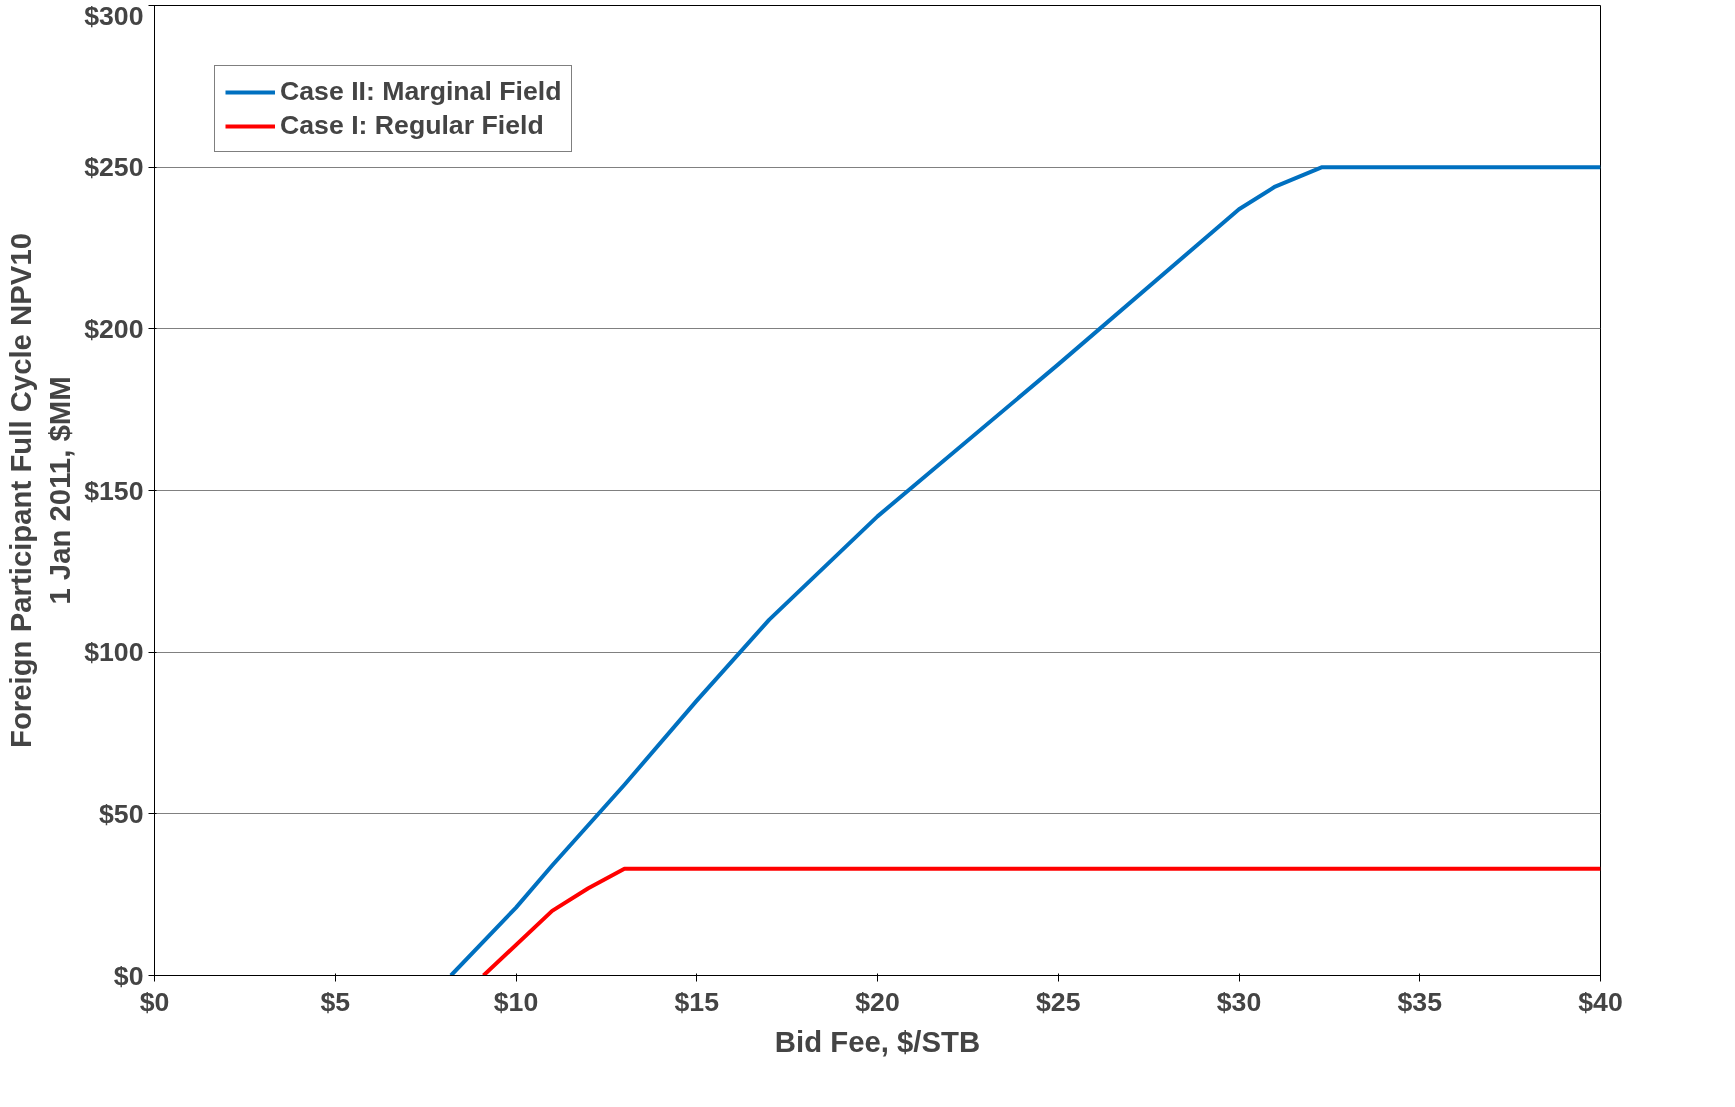 The width and height of the screenshot is (1735, 1107). I want to click on y-tick-label: $300, so click(114, 15).